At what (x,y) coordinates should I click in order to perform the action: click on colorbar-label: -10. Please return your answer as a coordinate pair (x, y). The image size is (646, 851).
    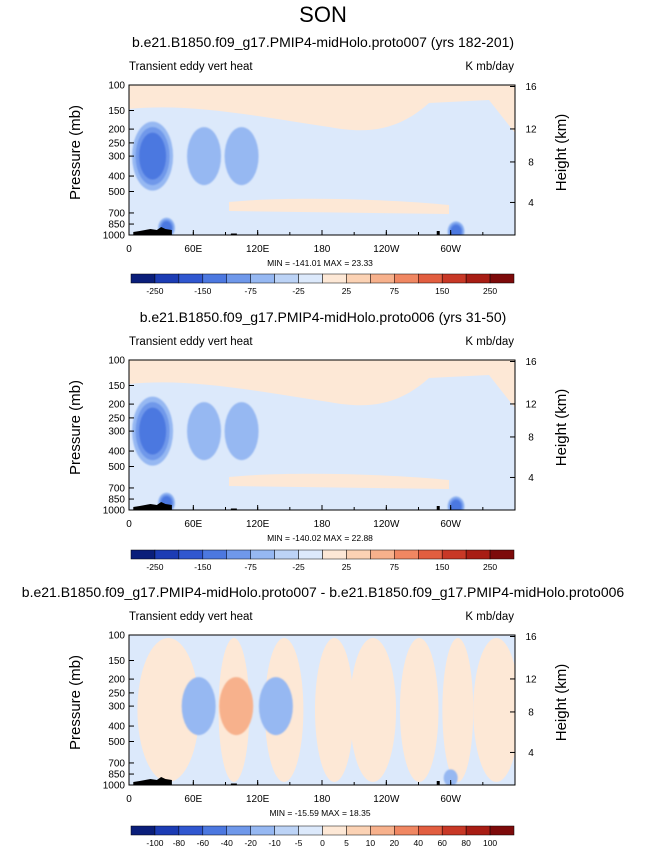
    Looking at the image, I should click on (274, 843).